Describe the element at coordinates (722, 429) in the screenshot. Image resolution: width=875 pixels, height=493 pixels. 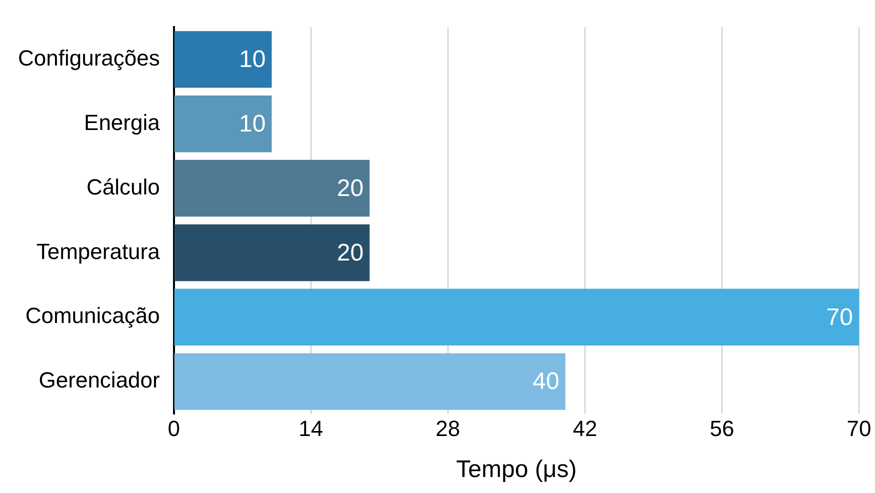
I see `x-tick-label: 56` at that location.